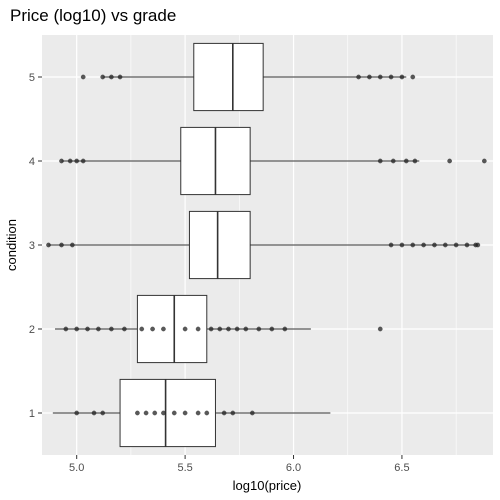  Describe the element at coordinates (184, 468) in the screenshot. I see `x-tick-label: 5.5` at that location.